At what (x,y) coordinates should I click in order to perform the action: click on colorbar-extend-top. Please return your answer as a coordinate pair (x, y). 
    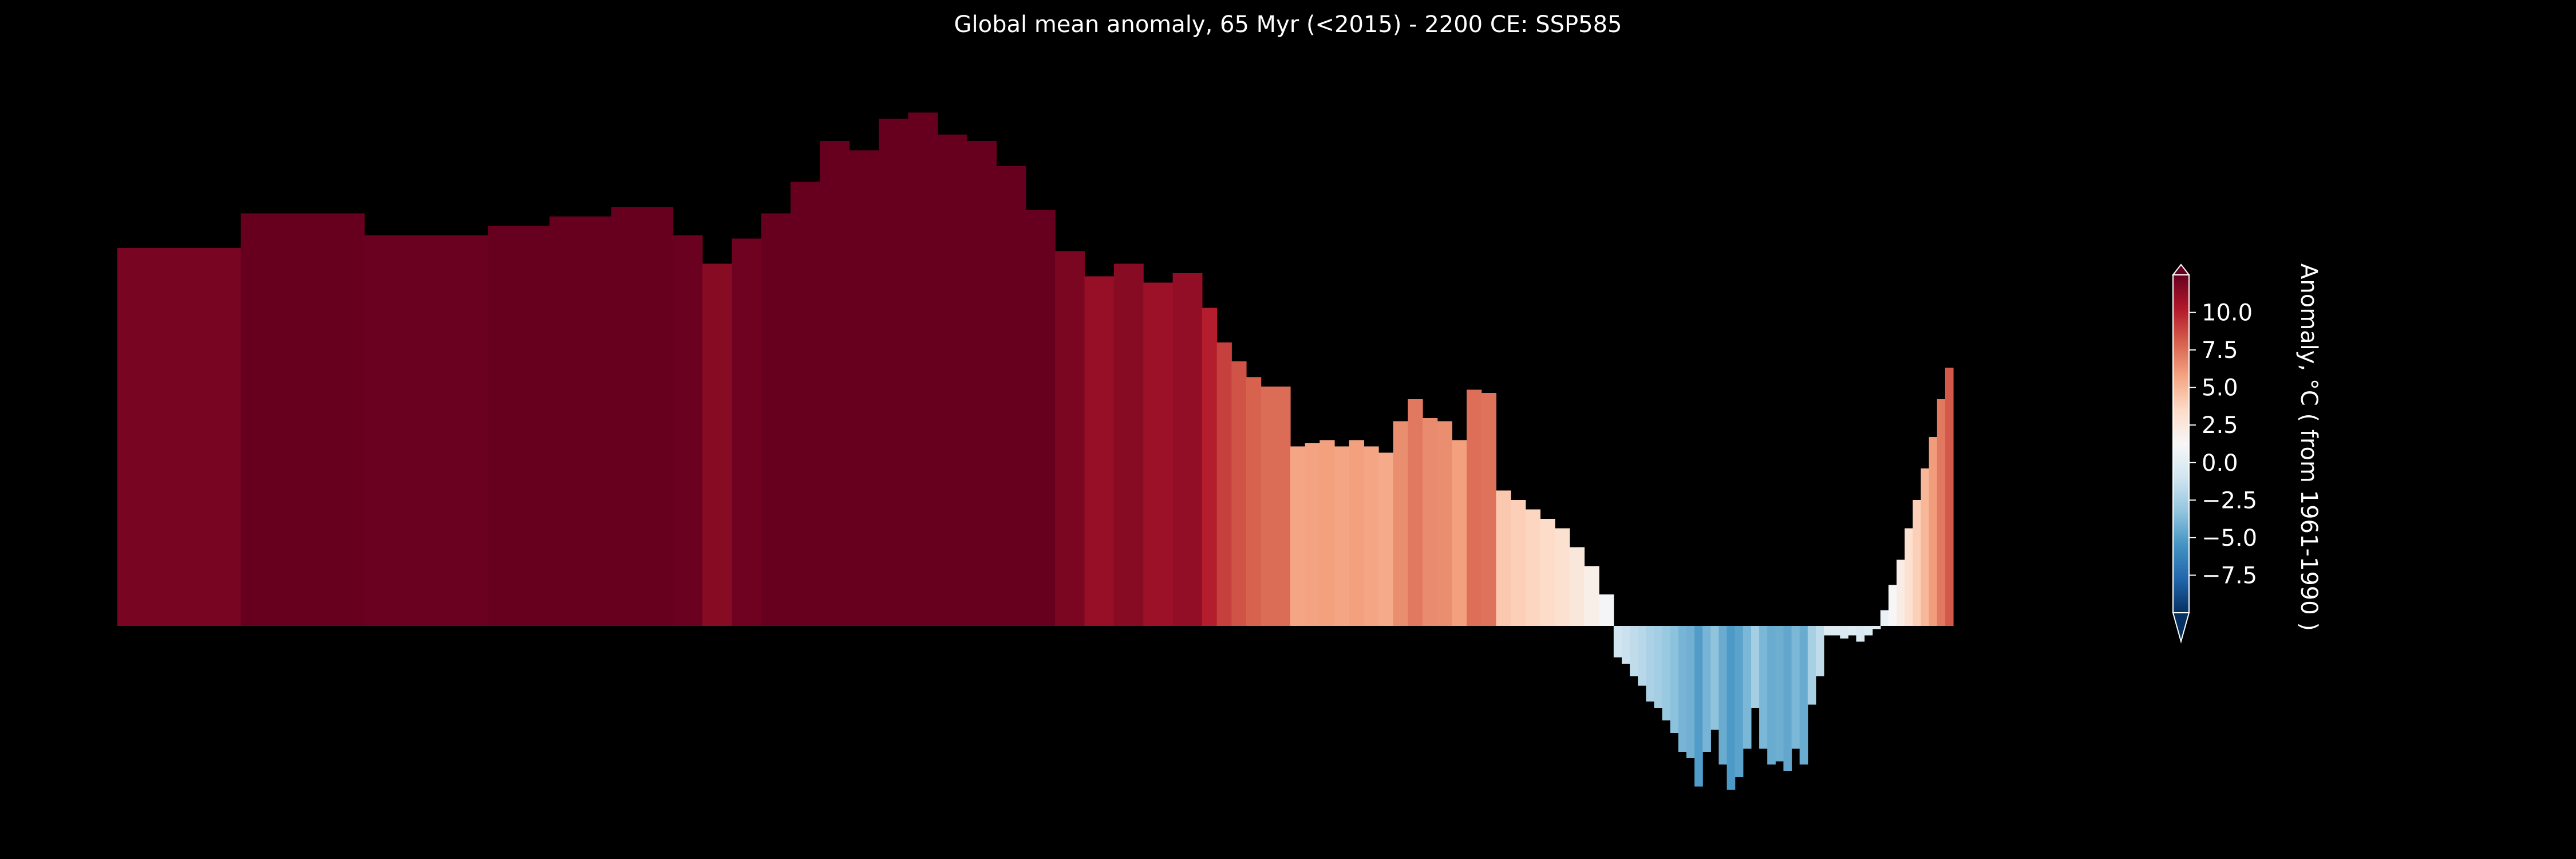
    Looking at the image, I should click on (2181, 269).